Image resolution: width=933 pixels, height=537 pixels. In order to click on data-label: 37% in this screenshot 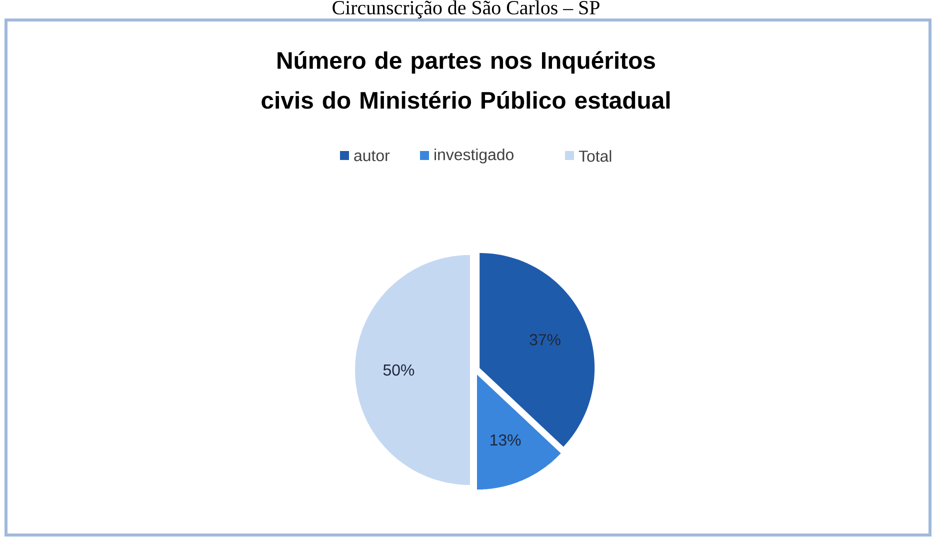, I will do `click(545, 340)`.